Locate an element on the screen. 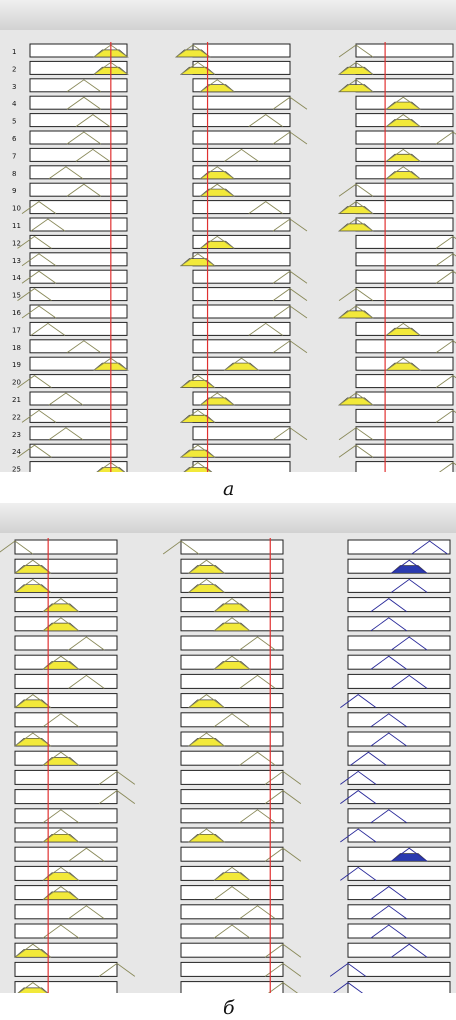 This screenshot has width=456, height=1020. rule-number: 22 is located at coordinates (16, 417).